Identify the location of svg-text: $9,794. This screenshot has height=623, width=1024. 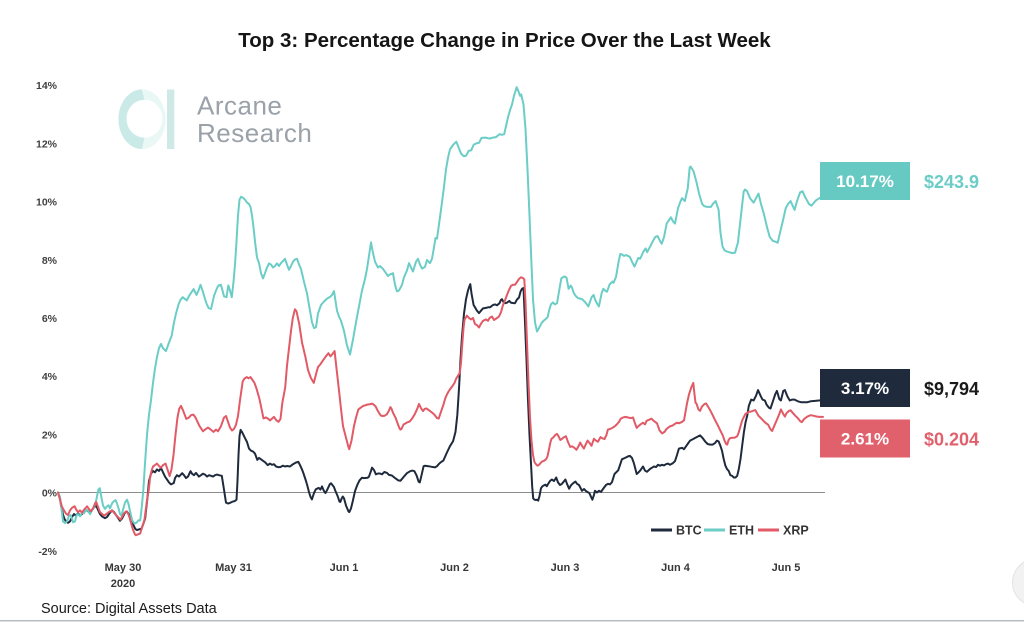
(951, 389).